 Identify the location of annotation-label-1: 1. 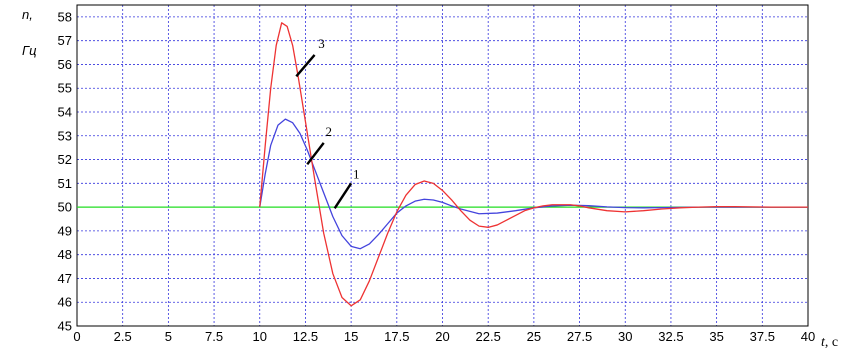
(356, 174).